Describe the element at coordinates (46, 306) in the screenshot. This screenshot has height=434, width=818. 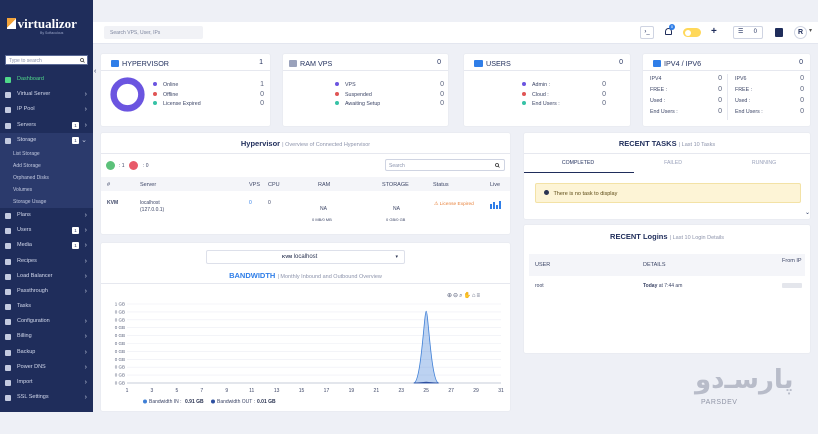
I see `sidebar-item-tasks: Tasks` at that location.